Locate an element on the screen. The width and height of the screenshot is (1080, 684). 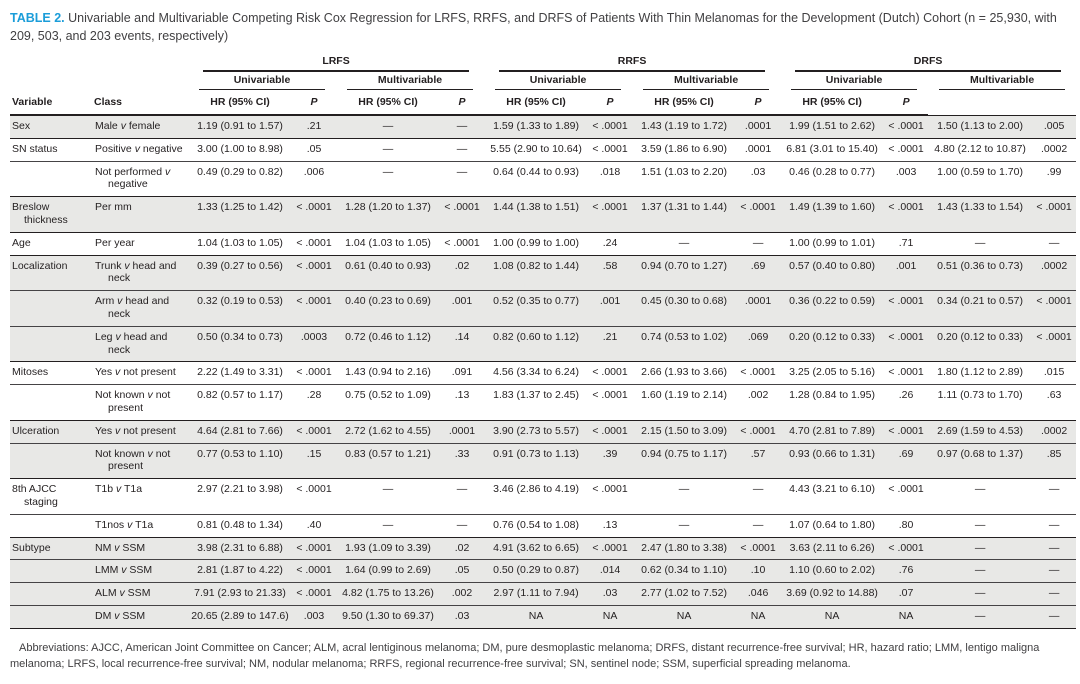
hr-ci-cell: 3.69 (0.92 to 14.88) is located at coordinates (832, 593).